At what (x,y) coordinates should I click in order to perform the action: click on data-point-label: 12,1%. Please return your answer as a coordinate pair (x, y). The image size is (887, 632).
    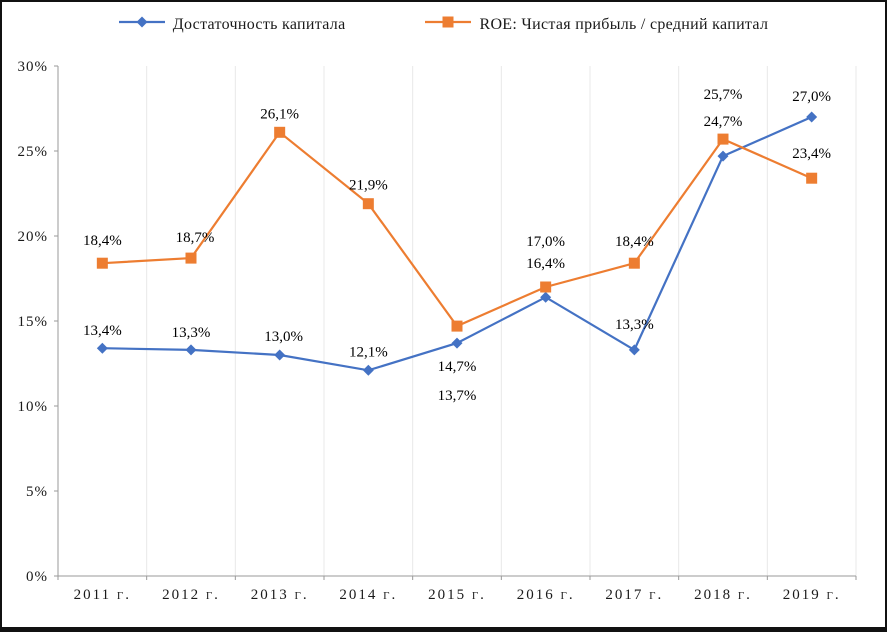
    Looking at the image, I should click on (368, 352).